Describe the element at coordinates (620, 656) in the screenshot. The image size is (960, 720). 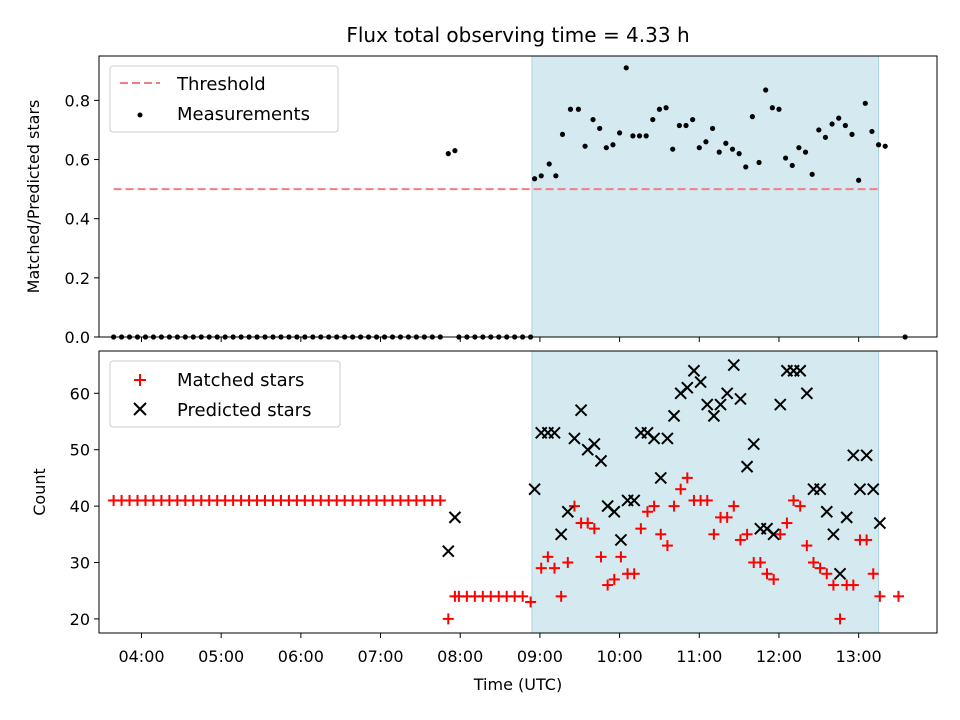
I see `xtick-label: 10:00` at that location.